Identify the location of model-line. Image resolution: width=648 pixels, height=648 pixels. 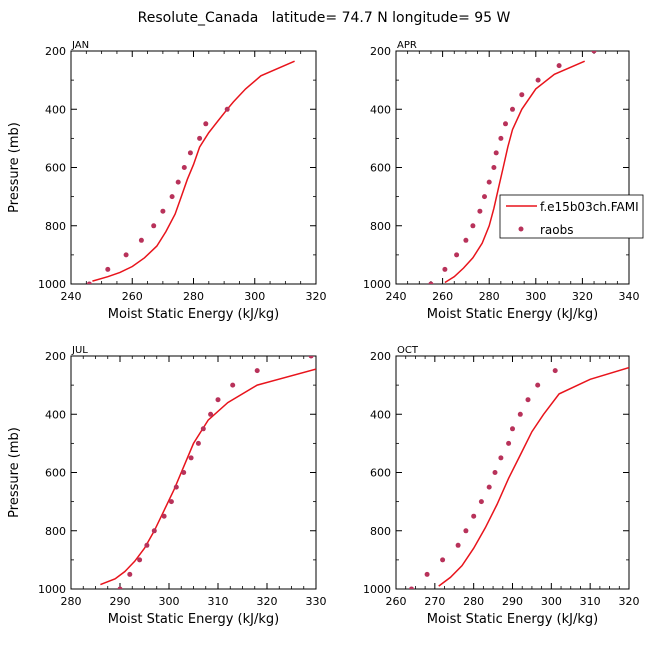
(514, 172).